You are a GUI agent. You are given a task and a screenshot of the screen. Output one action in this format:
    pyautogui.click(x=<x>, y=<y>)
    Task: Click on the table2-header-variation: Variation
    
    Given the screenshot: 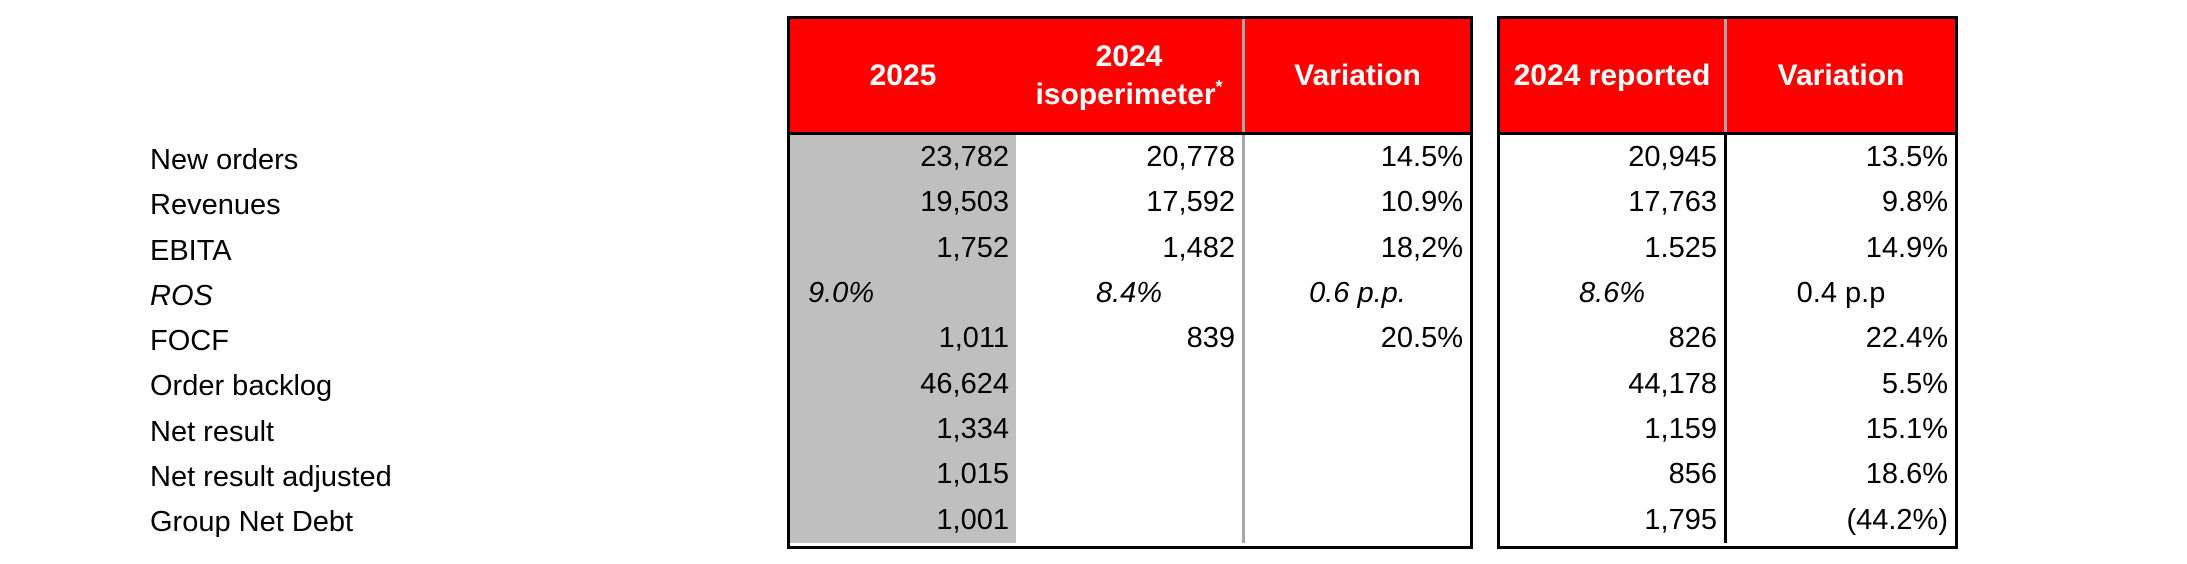 What is the action you would take?
    pyautogui.click(x=1841, y=75)
    